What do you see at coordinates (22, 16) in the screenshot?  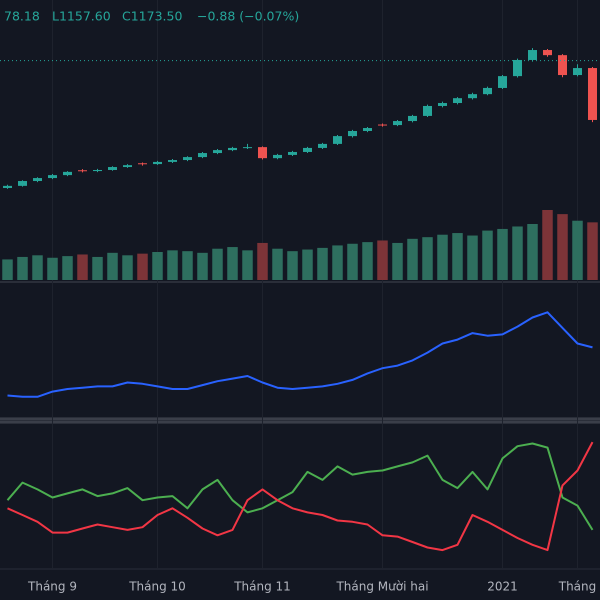 I see `header-value: 78.18` at bounding box center [22, 16].